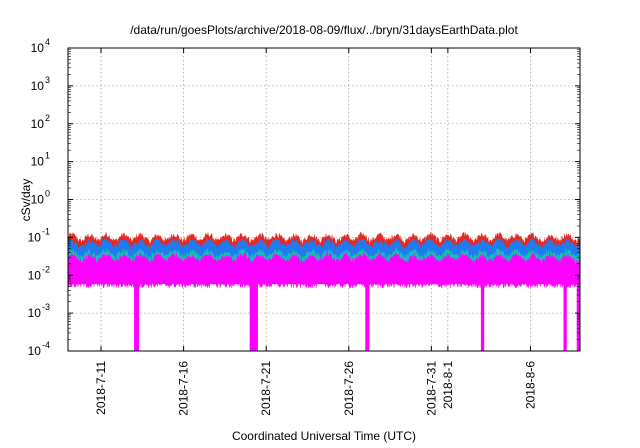 The height and width of the screenshot is (448, 640). What do you see at coordinates (324, 285) in the screenshot?
I see `series-band-floor` at bounding box center [324, 285].